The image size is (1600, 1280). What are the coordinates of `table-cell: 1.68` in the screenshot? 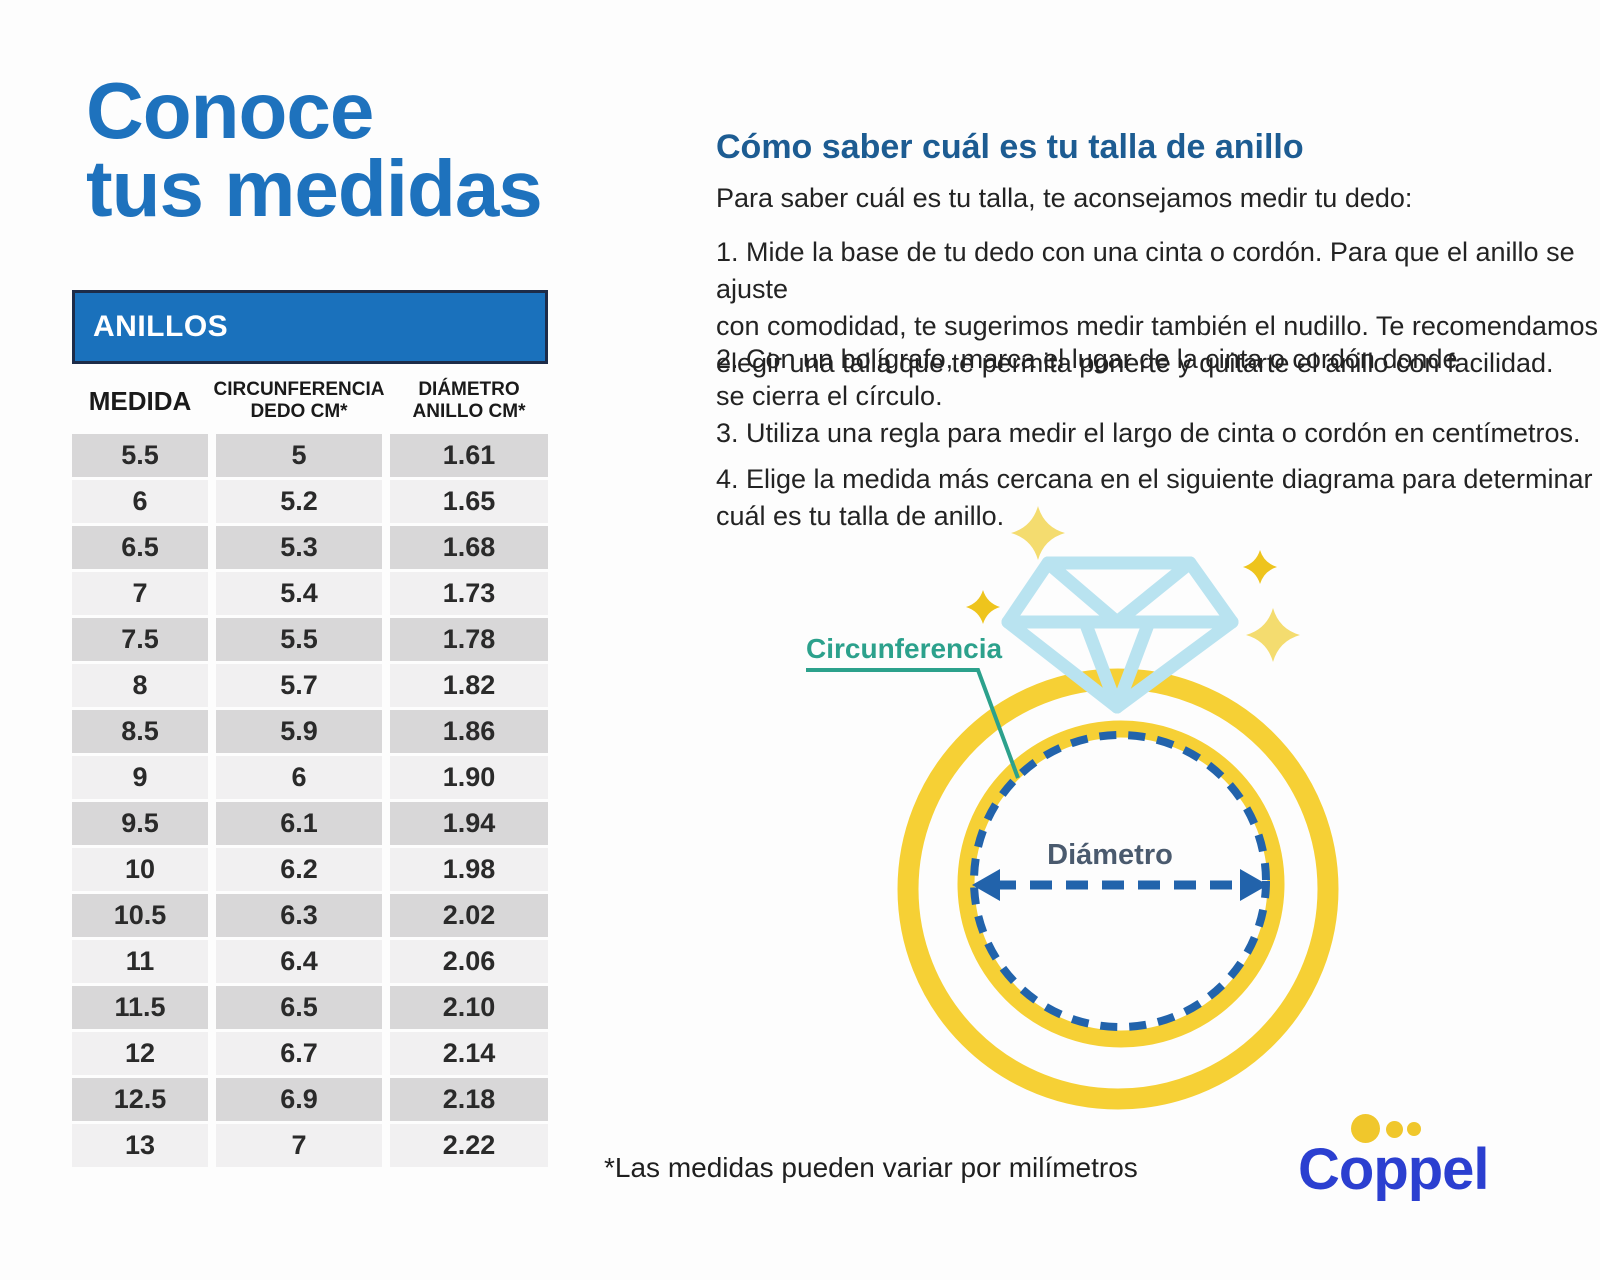 It's located at (469, 547).